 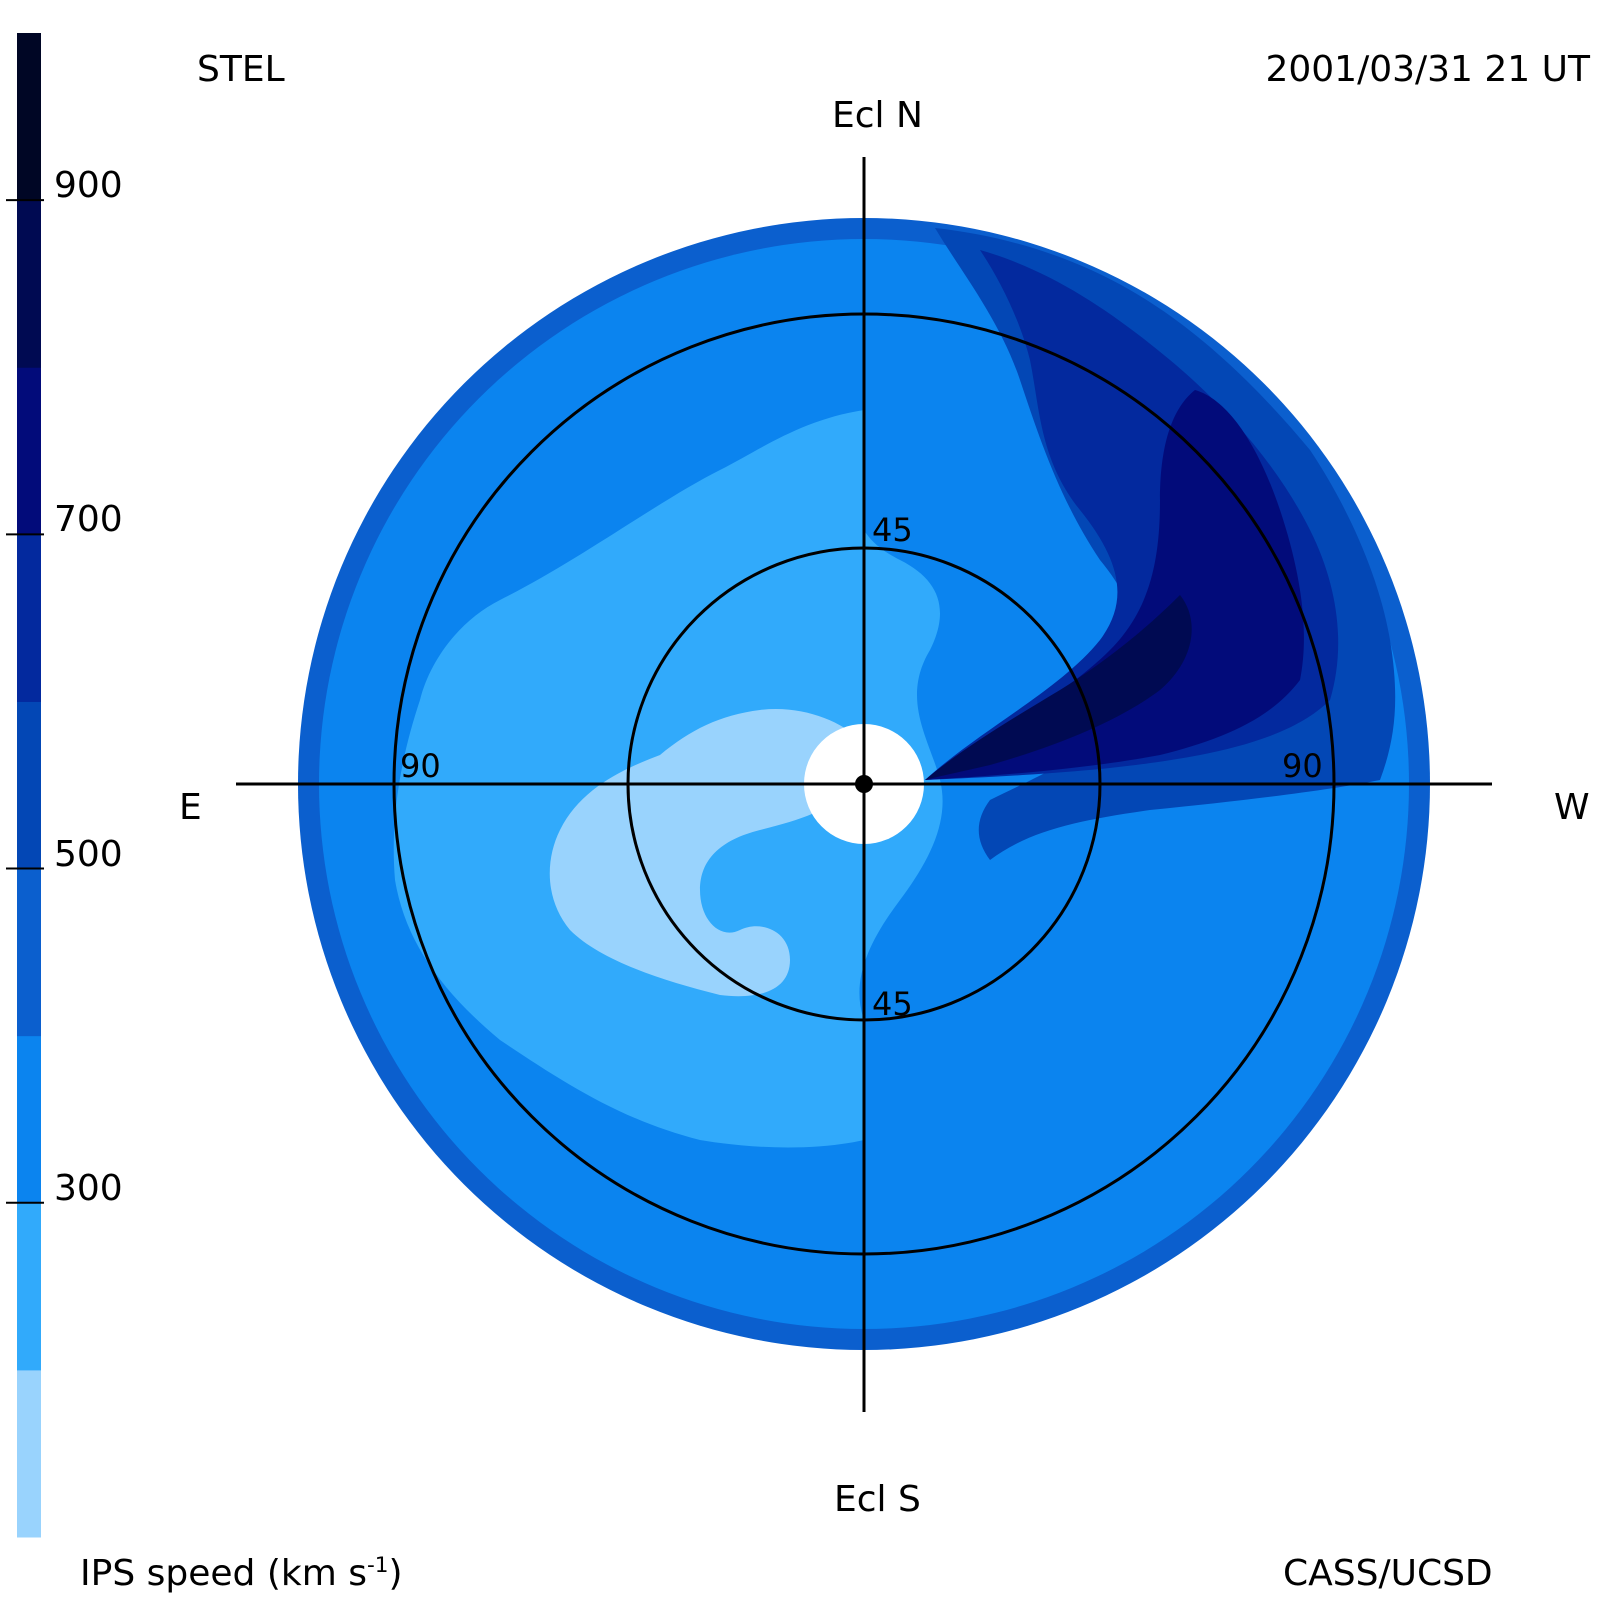 What do you see at coordinates (241, 69) in the screenshot?
I see `site-label: STEL` at bounding box center [241, 69].